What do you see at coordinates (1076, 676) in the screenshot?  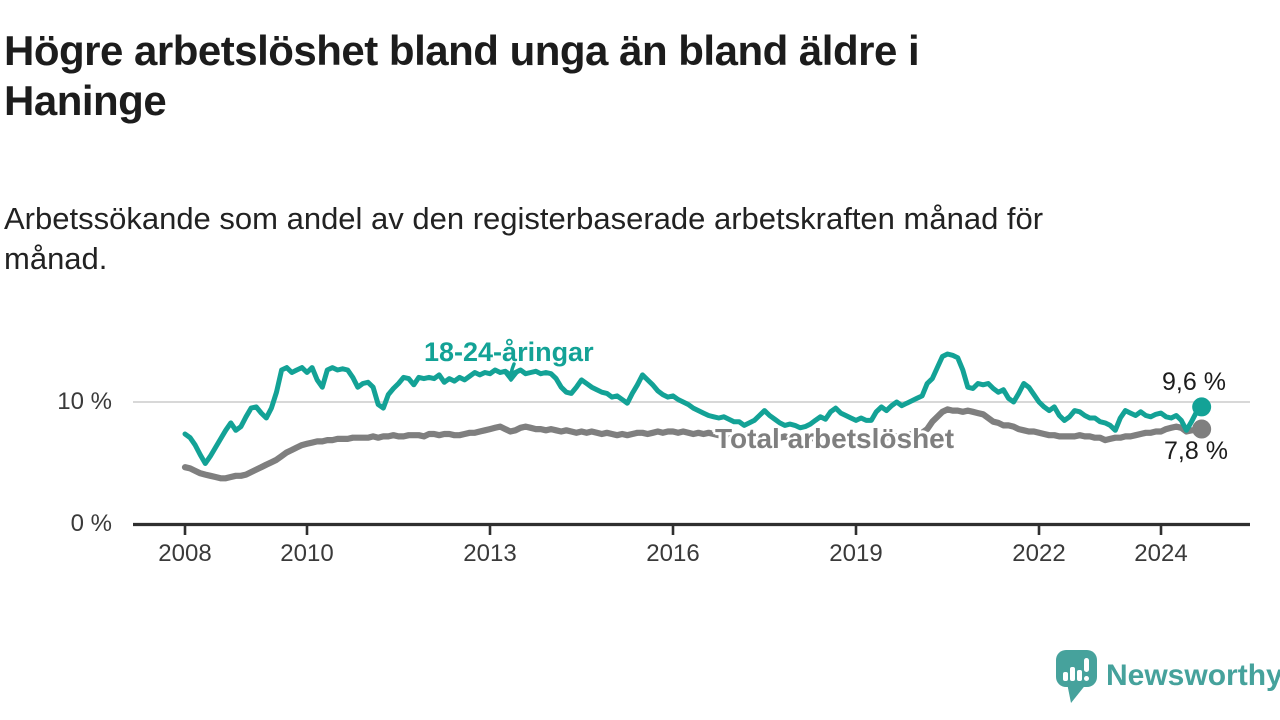 I see `newsworthy-bubble-chart-icon` at bounding box center [1076, 676].